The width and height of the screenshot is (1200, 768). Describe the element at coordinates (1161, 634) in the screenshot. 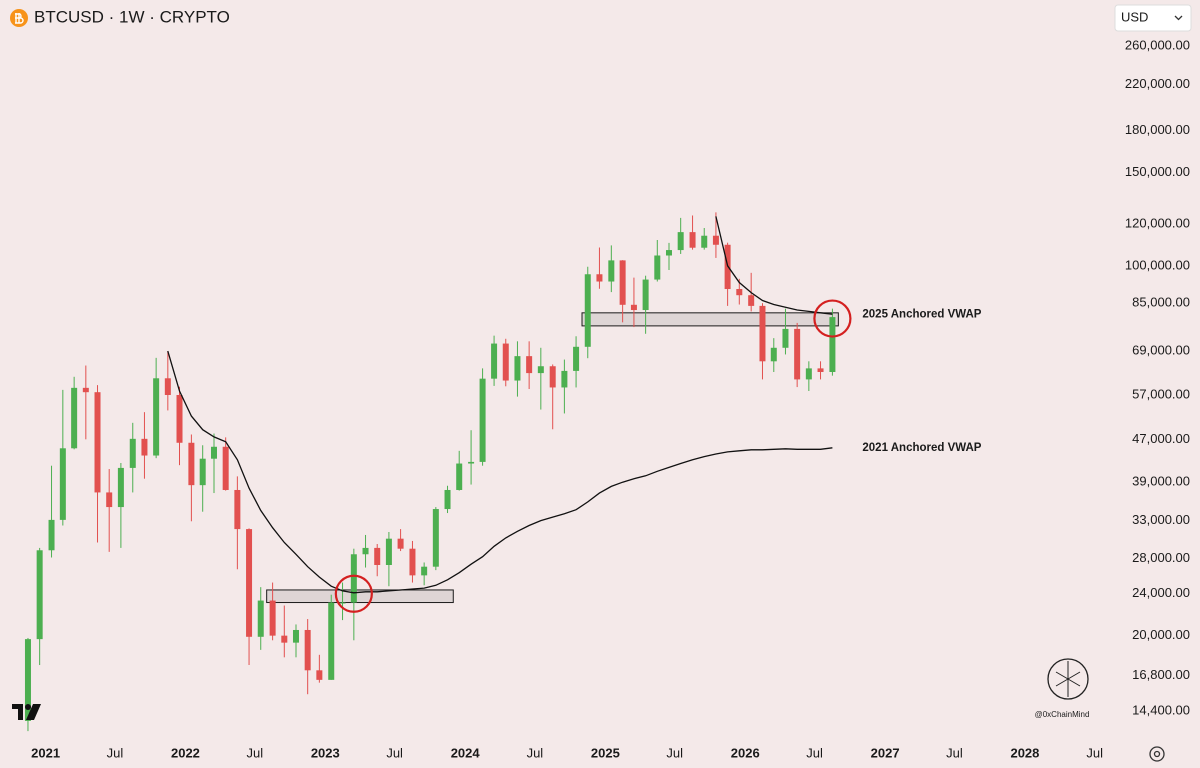

I see `y-tick-label: 20,000.00` at that location.